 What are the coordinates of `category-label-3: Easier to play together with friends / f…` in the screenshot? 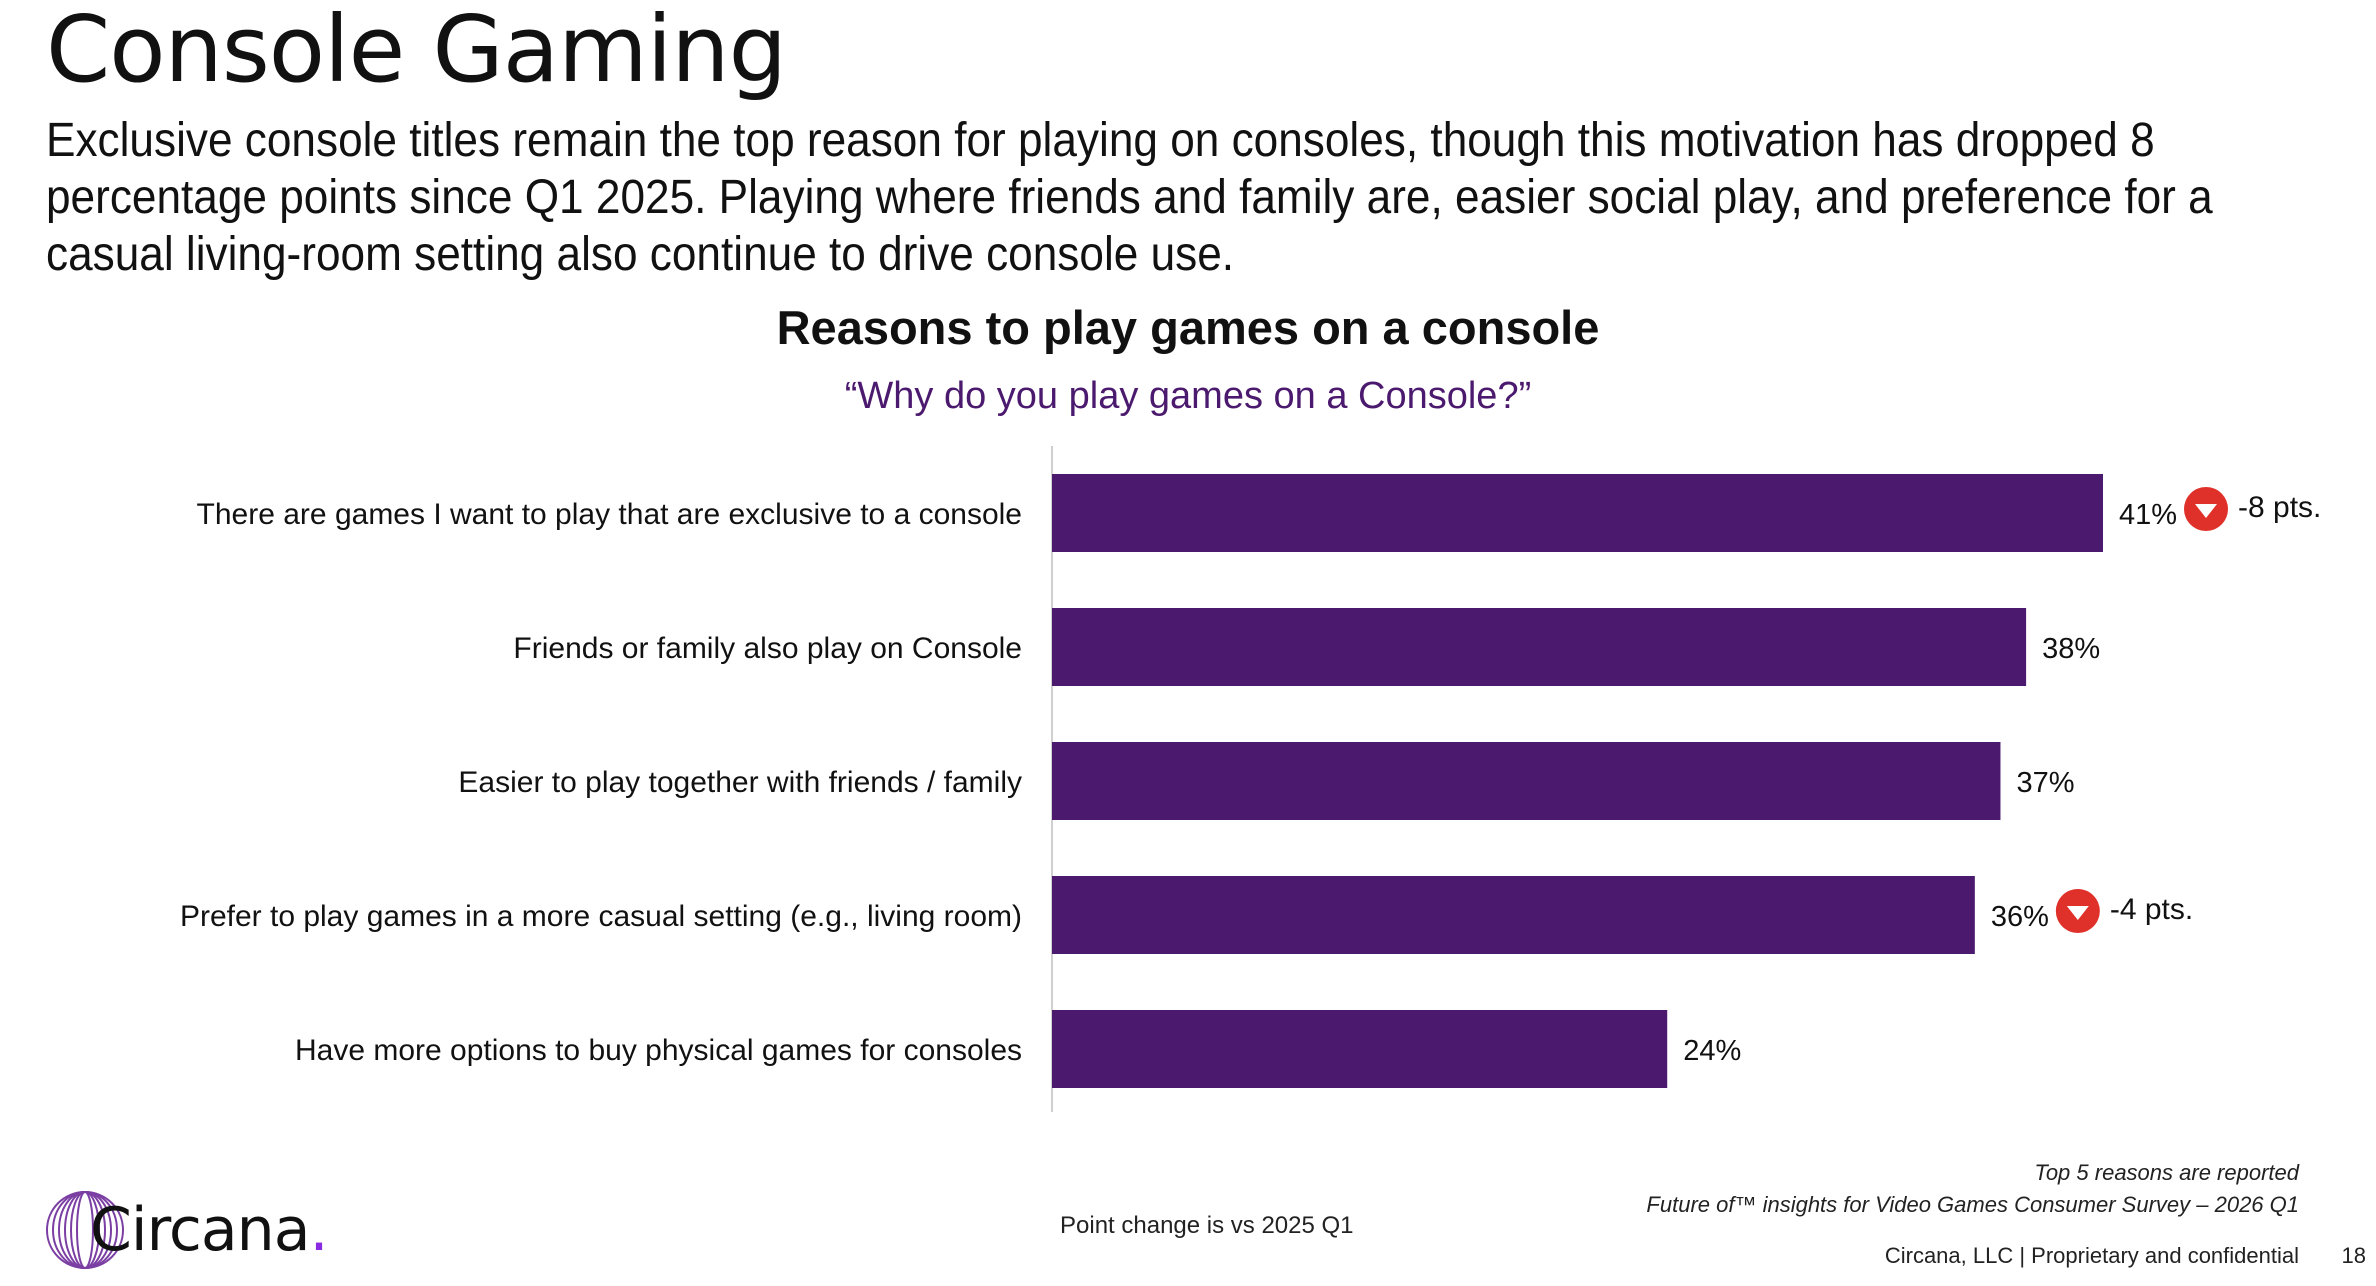 It's located at (740, 782).